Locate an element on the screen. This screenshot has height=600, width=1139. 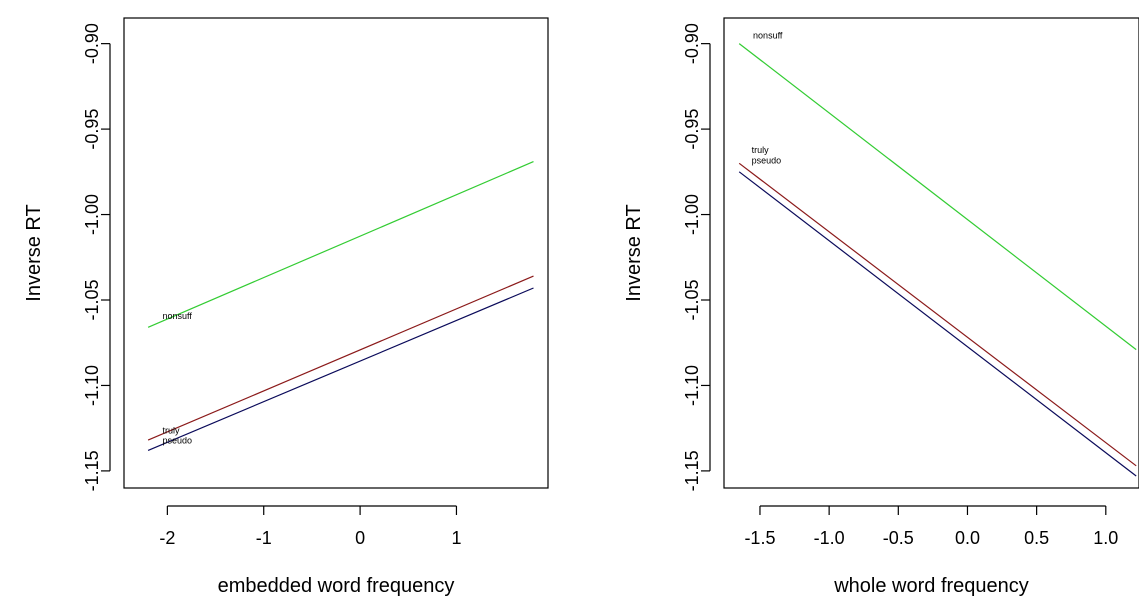
x-tick-label: -1.0 is located at coordinates (829, 538).